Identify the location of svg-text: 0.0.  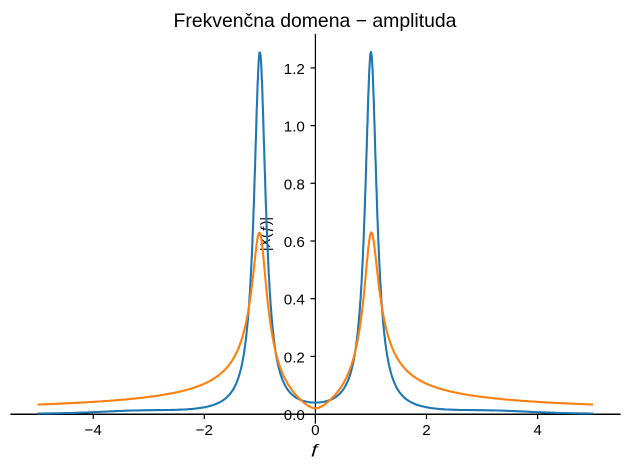
(294, 415).